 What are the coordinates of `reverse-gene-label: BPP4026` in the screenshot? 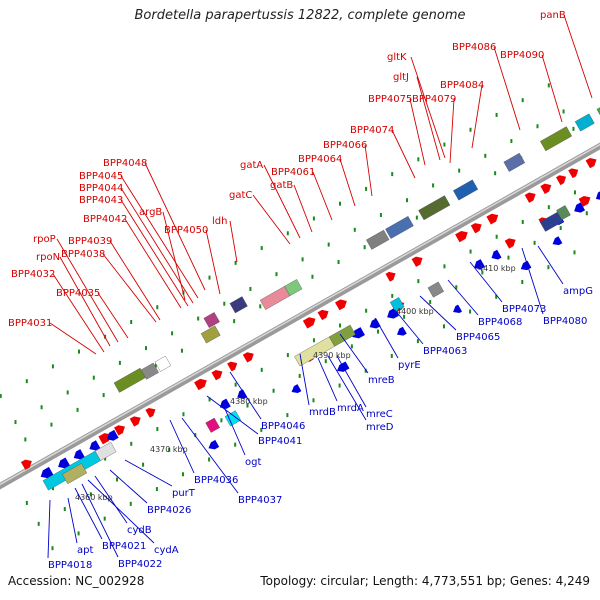 It's located at (169, 510).